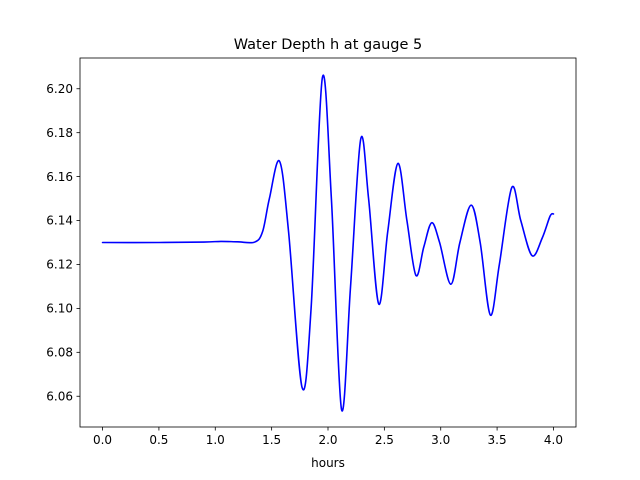  I want to click on y-tick-label: 6.18, so click(59, 133).